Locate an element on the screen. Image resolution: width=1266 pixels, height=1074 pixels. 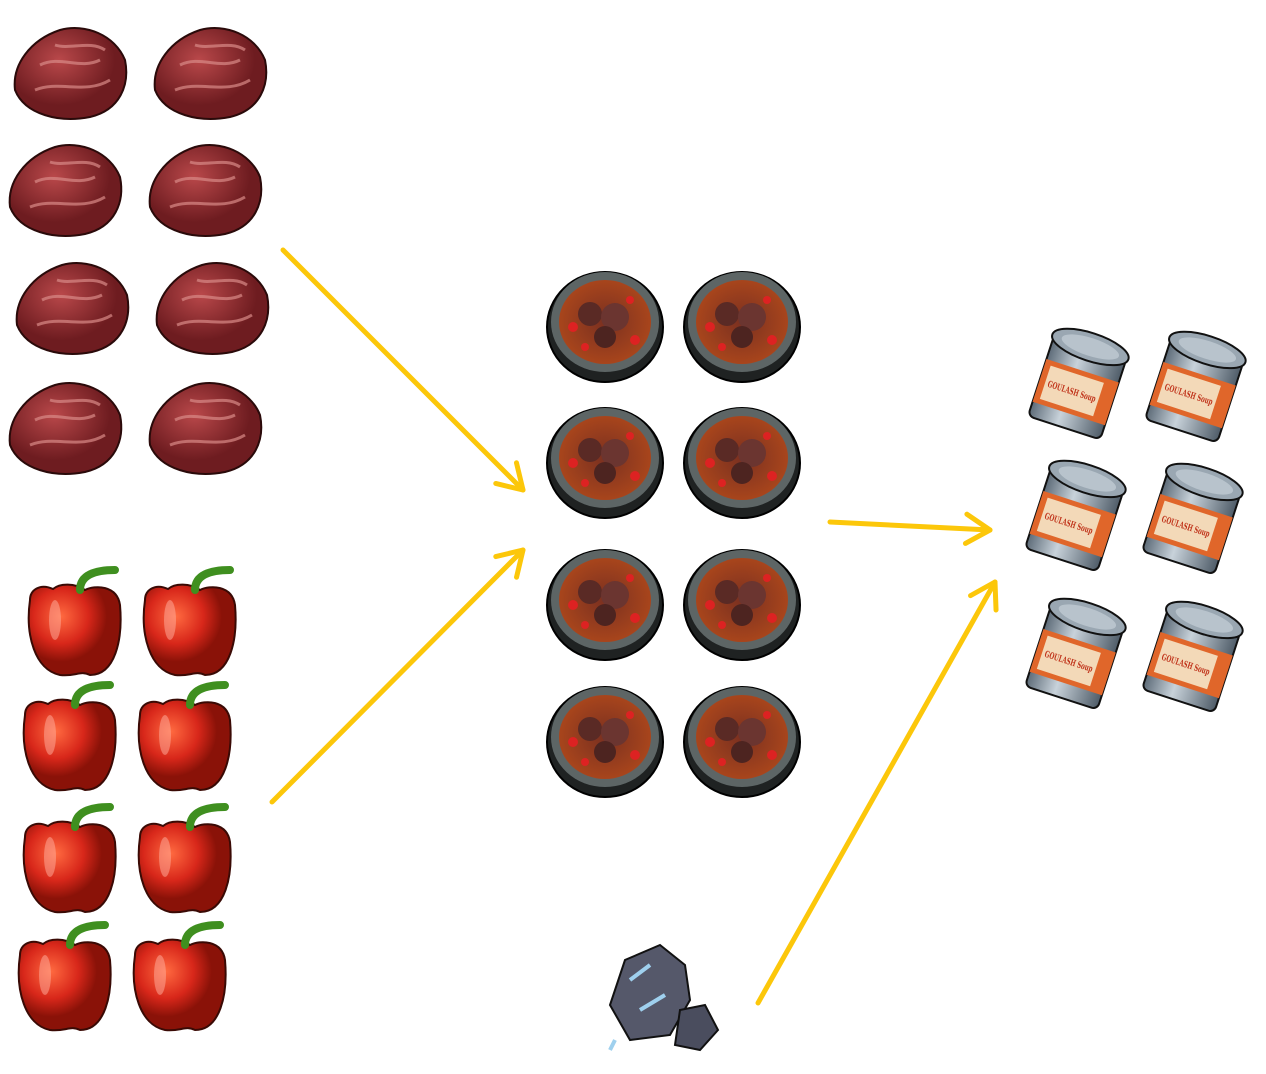
arrow-bell-pepper-to-goulash-bowl is located at coordinates (397, 676).